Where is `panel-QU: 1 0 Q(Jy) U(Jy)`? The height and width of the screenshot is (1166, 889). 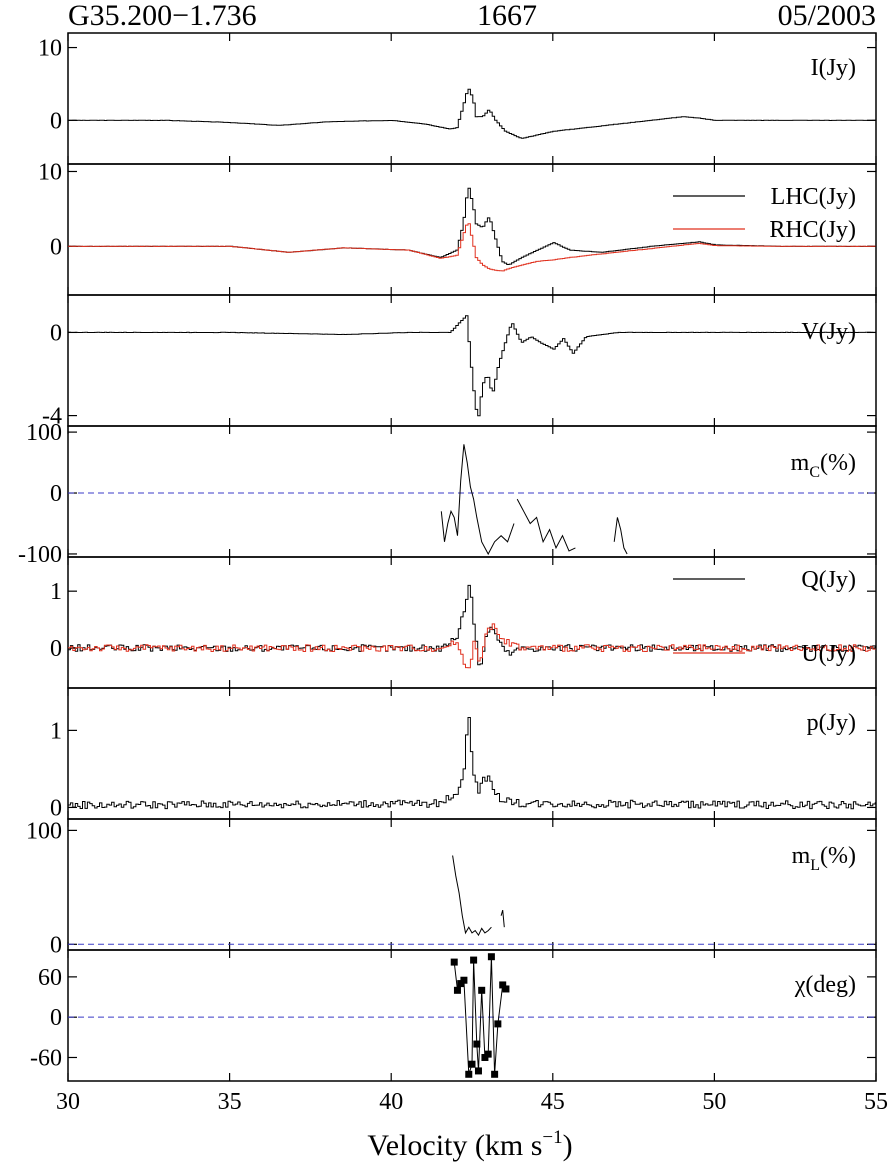 panel-QU: 1 0 Q(Jy) U(Jy) is located at coordinates (463, 622).